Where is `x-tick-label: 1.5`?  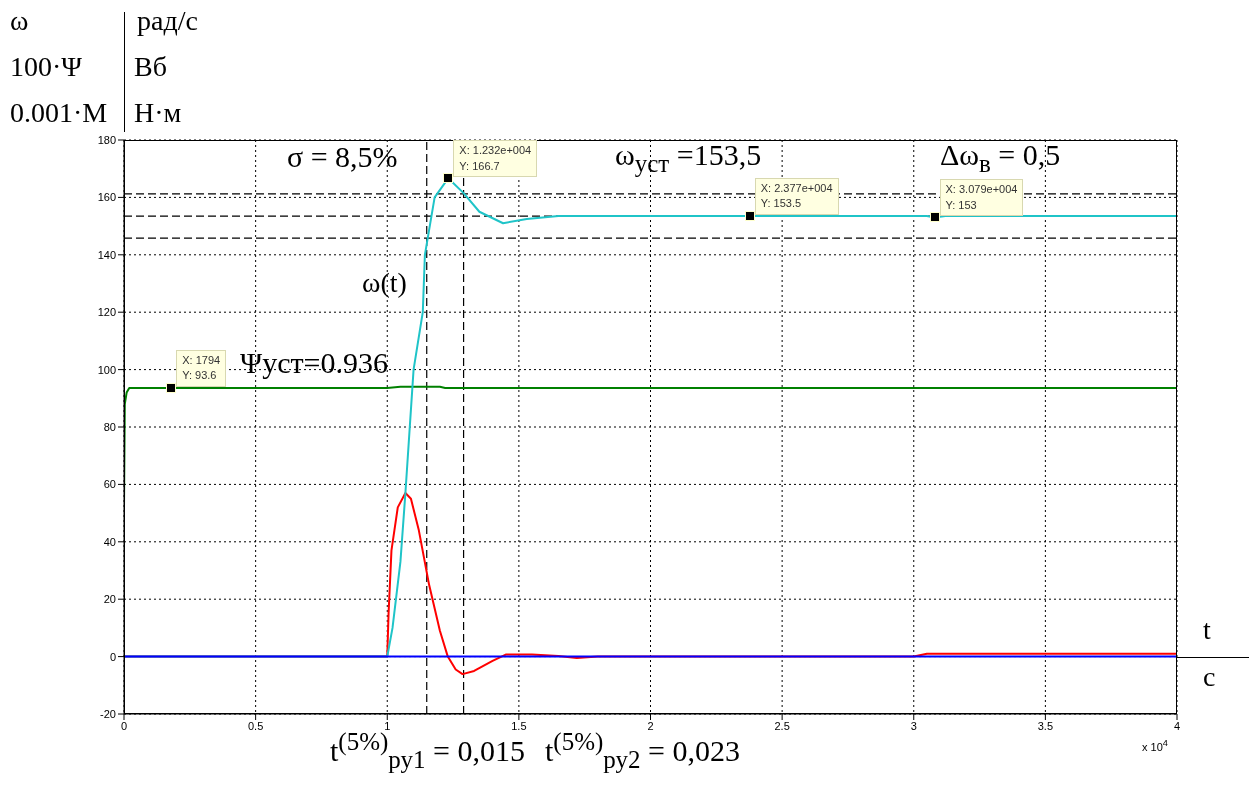
x-tick-label: 1.5 is located at coordinates (519, 725).